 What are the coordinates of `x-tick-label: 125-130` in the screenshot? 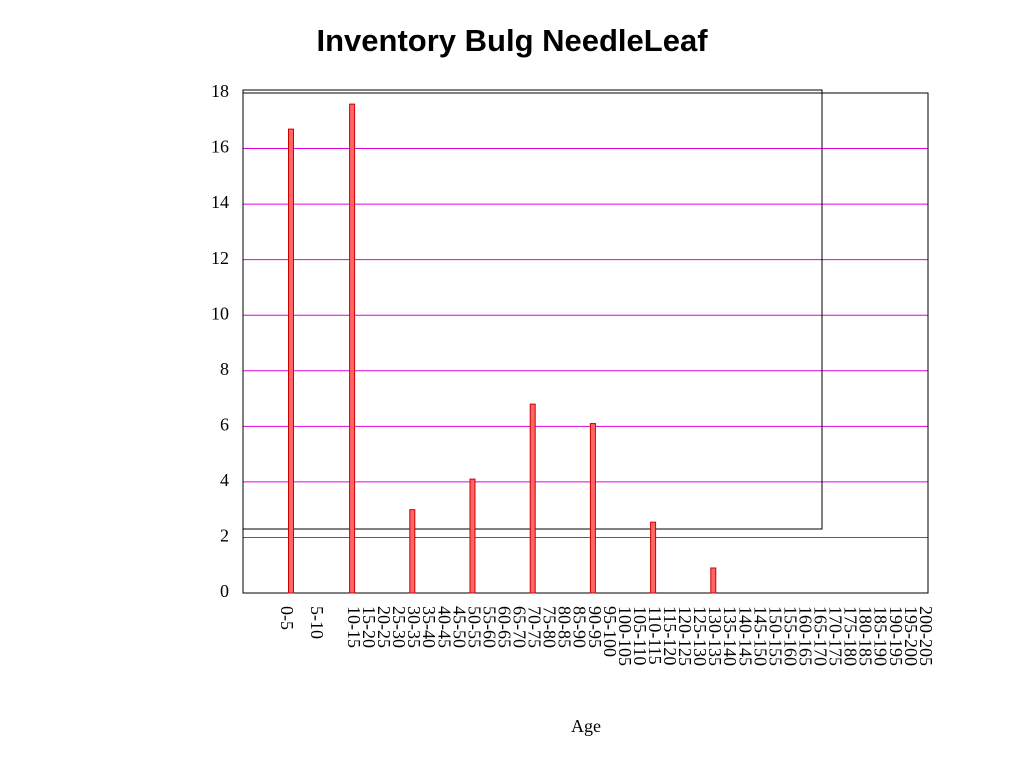 It's located at (700, 636).